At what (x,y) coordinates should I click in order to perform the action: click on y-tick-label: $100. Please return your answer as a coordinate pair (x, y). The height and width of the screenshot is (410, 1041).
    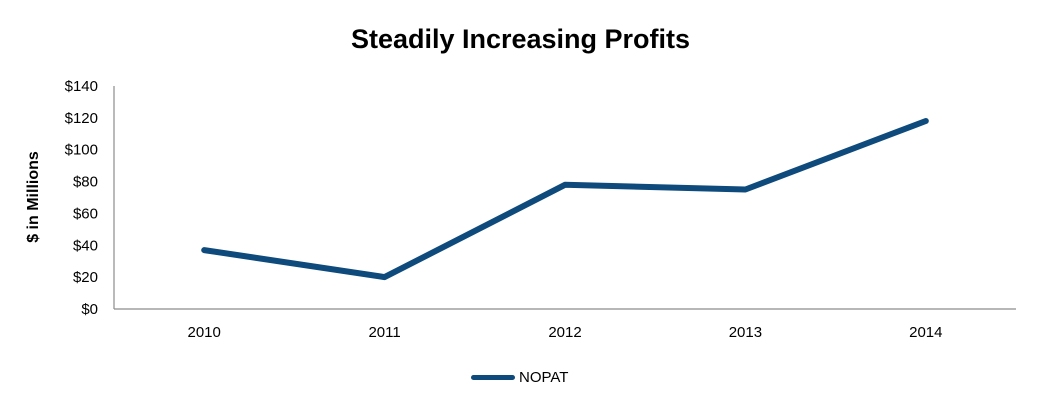
    Looking at the image, I should click on (81, 150).